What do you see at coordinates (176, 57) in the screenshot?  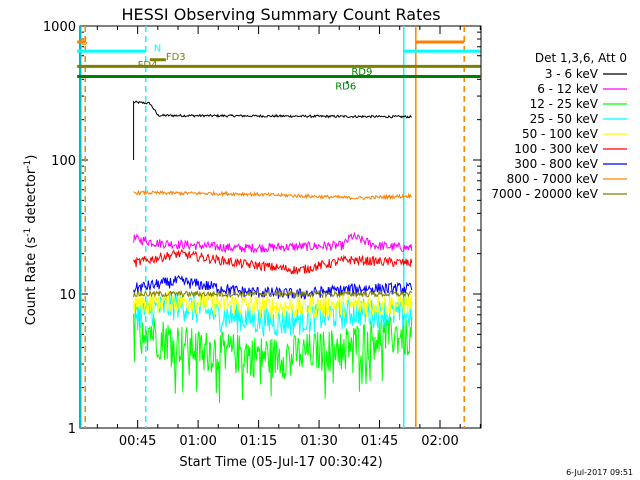 I see `status-bar-label: FD3` at bounding box center [176, 57].